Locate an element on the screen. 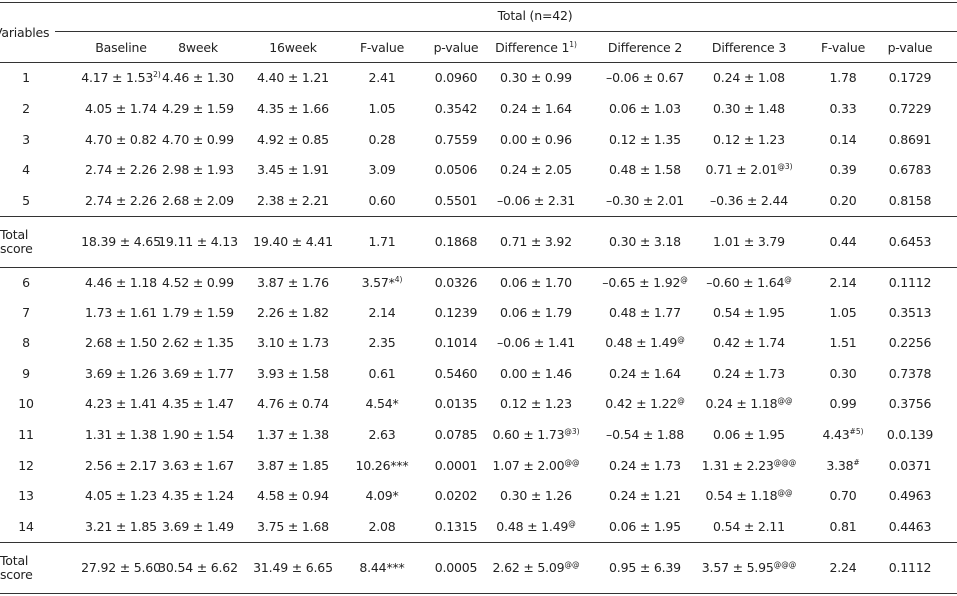 The height and width of the screenshot is (596, 957). table-cell-text: –0.30 ± 2.01 is located at coordinates (645, 200).